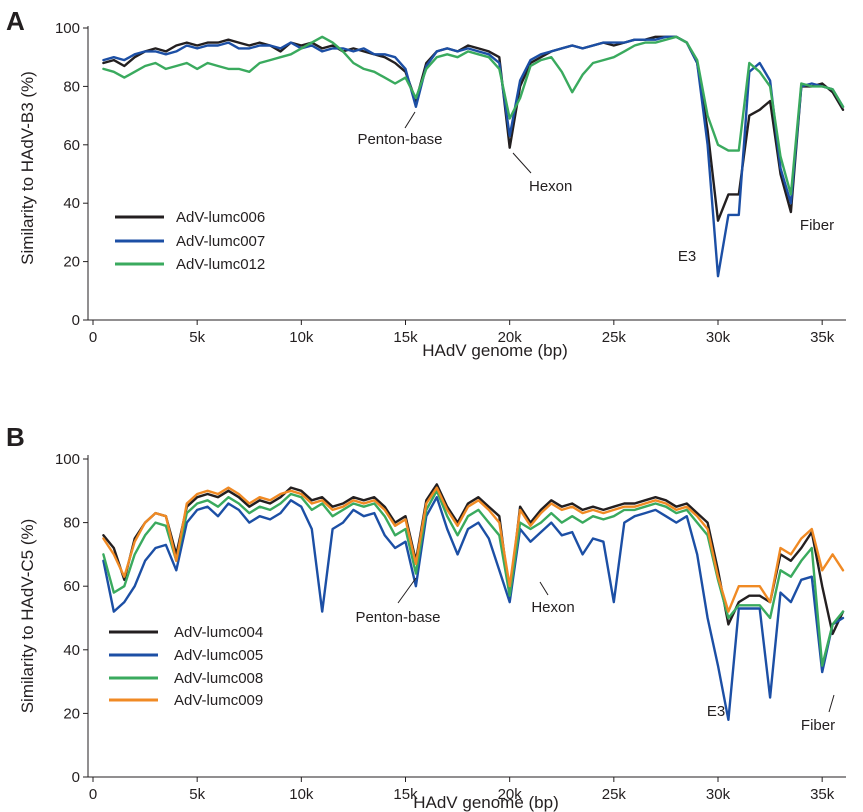 This screenshot has height=812, width=863. Describe the element at coordinates (71, 523) in the screenshot. I see `panel-b-y-tick-label: 80` at that location.